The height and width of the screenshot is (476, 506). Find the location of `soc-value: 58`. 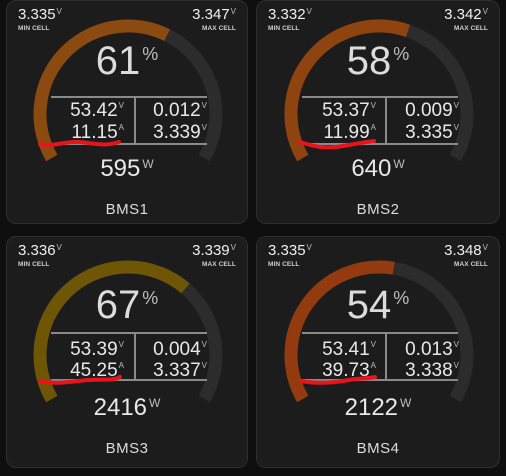

soc-value: 58 is located at coordinates (369, 61).